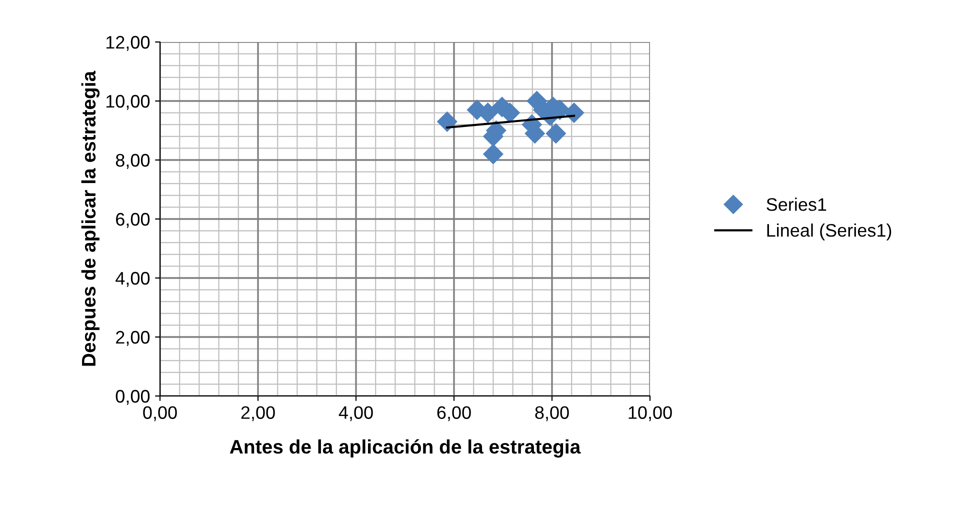 This screenshot has height=510, width=957. I want to click on y-tick-label: 10,00, so click(128, 102).